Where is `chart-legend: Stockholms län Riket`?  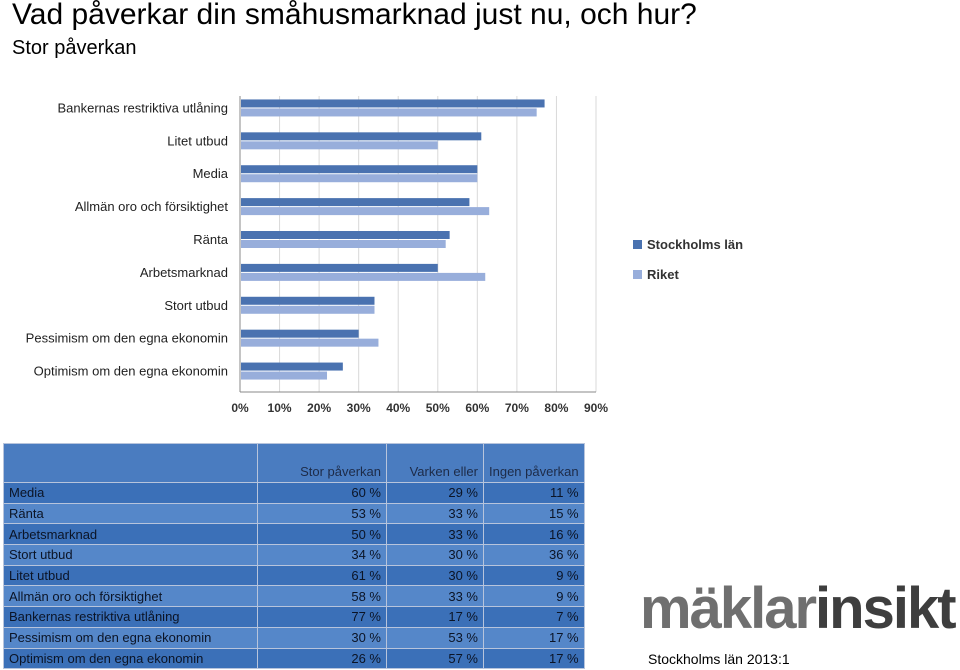
chart-legend: Stockholms län Riket is located at coordinates (688, 259).